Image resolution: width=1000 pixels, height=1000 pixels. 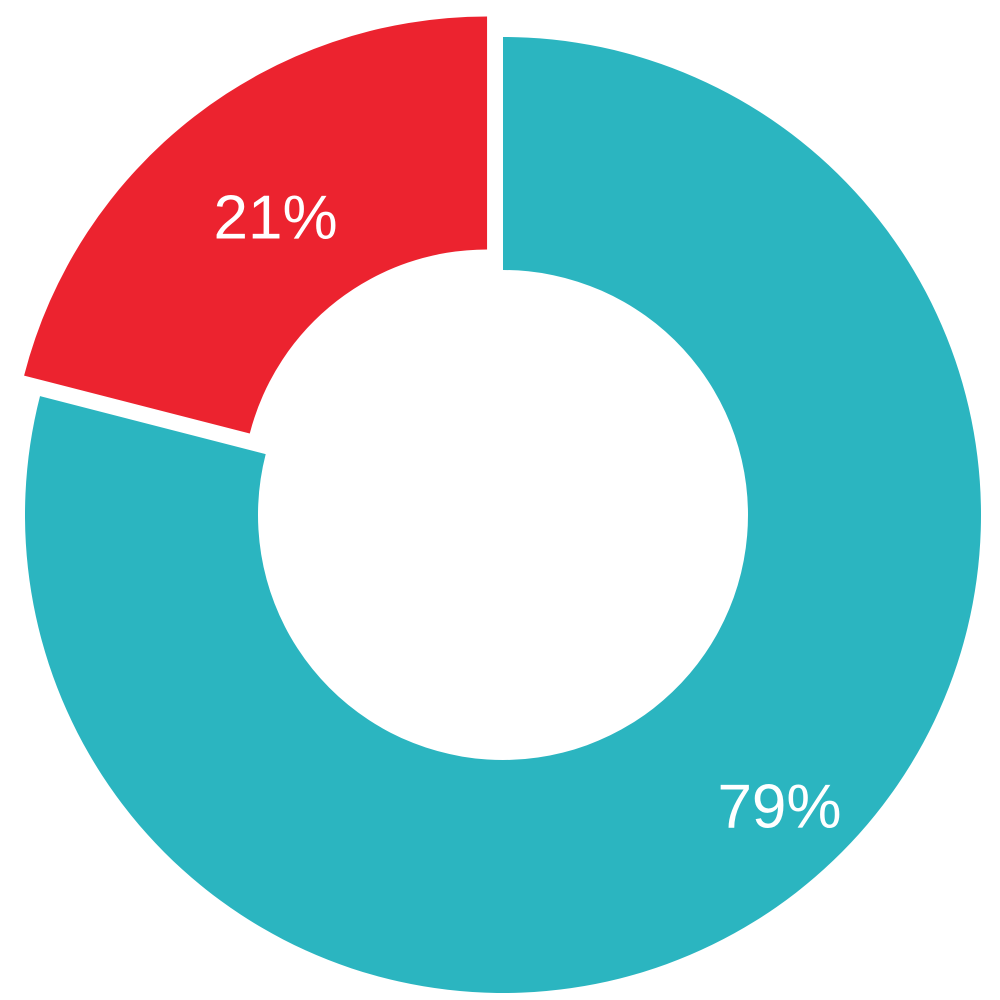 What do you see at coordinates (276, 217) in the screenshot?
I see `slice-label-red: 21%` at bounding box center [276, 217].